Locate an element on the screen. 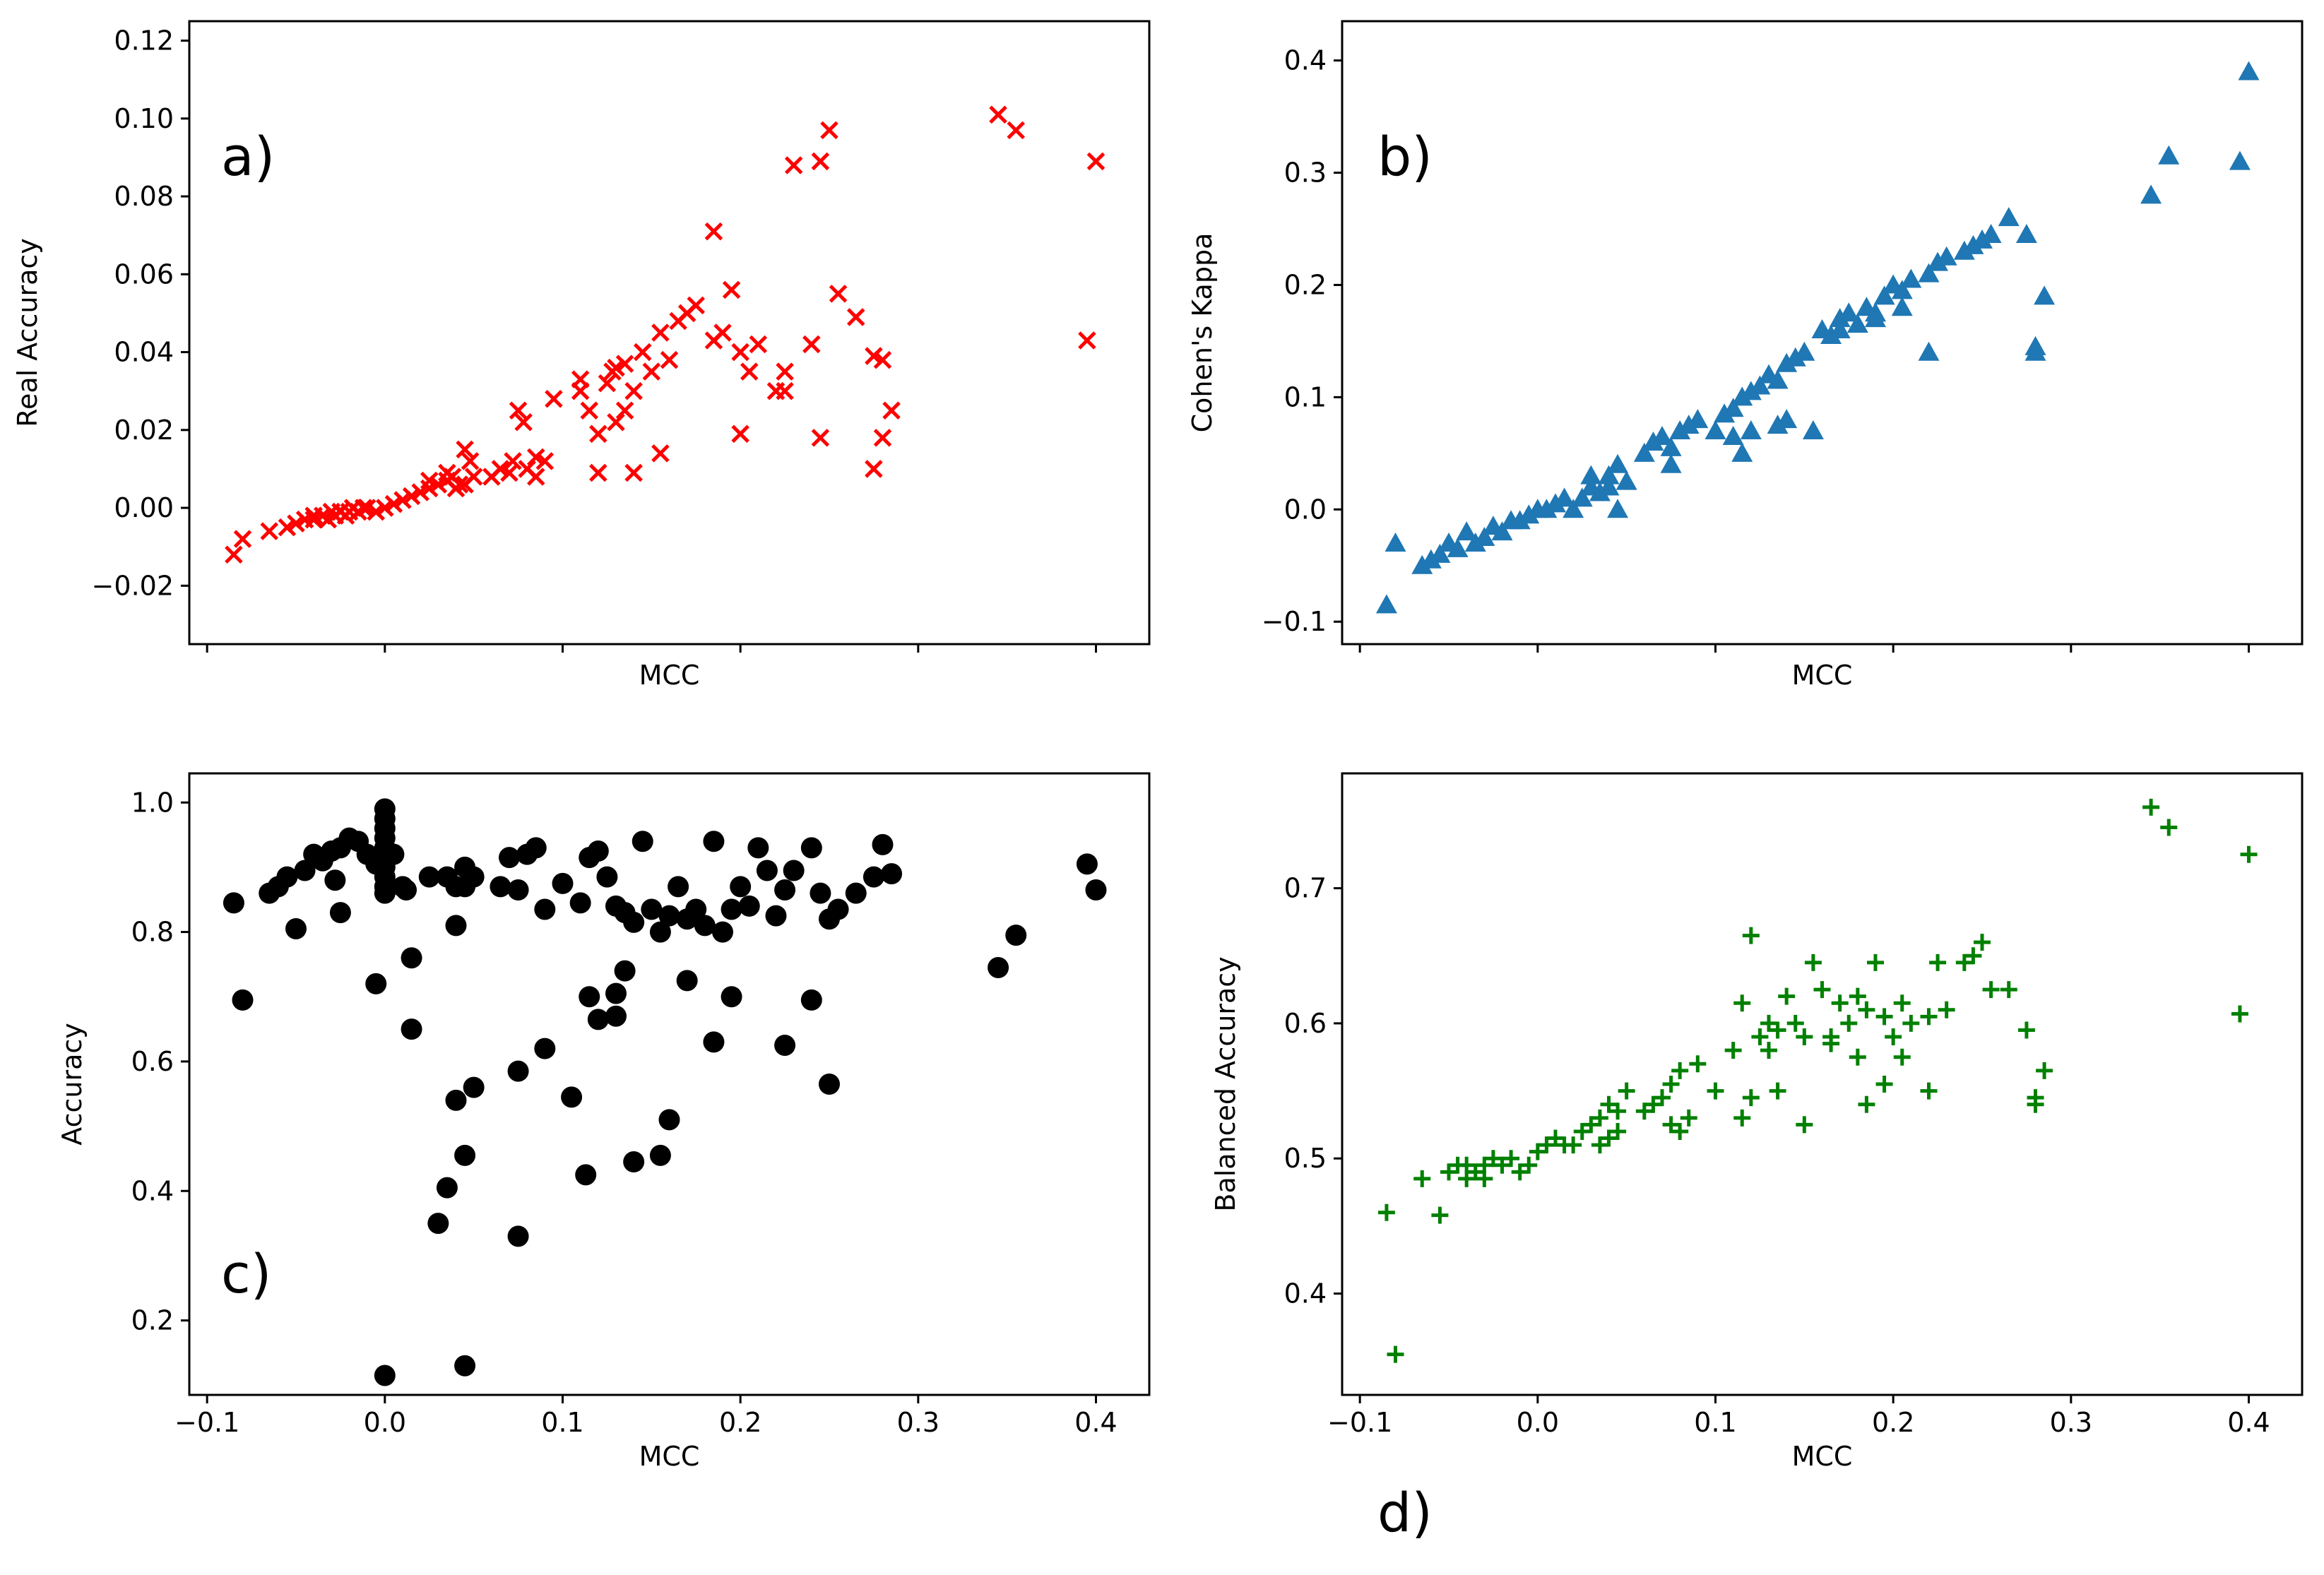 The image size is (2324, 1575). x-axis-label: MCC is located at coordinates (1822, 1456).